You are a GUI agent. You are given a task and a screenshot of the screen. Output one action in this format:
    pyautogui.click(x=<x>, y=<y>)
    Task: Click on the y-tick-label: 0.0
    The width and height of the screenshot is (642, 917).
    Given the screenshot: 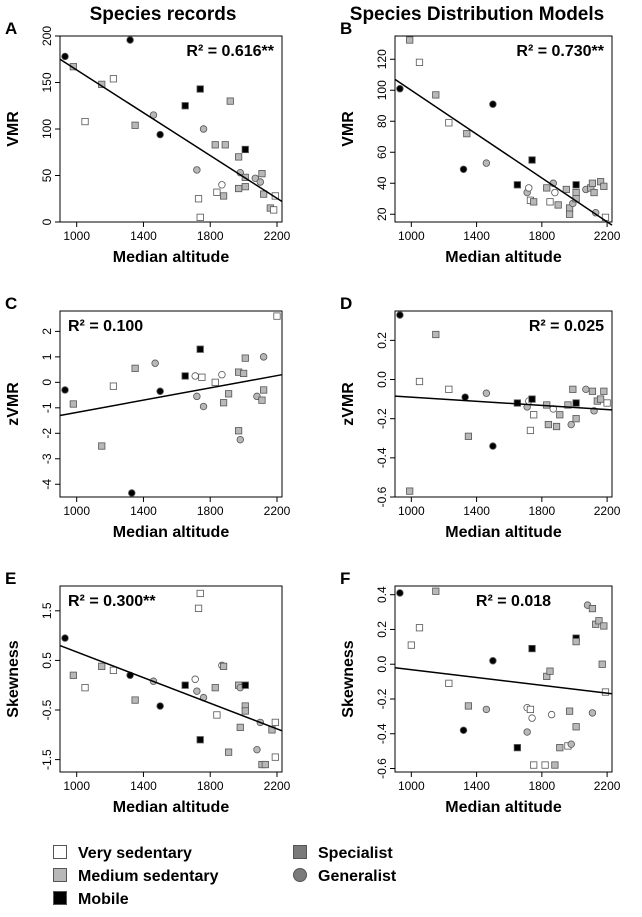 What is the action you would take?
    pyautogui.click(x=382, y=379)
    